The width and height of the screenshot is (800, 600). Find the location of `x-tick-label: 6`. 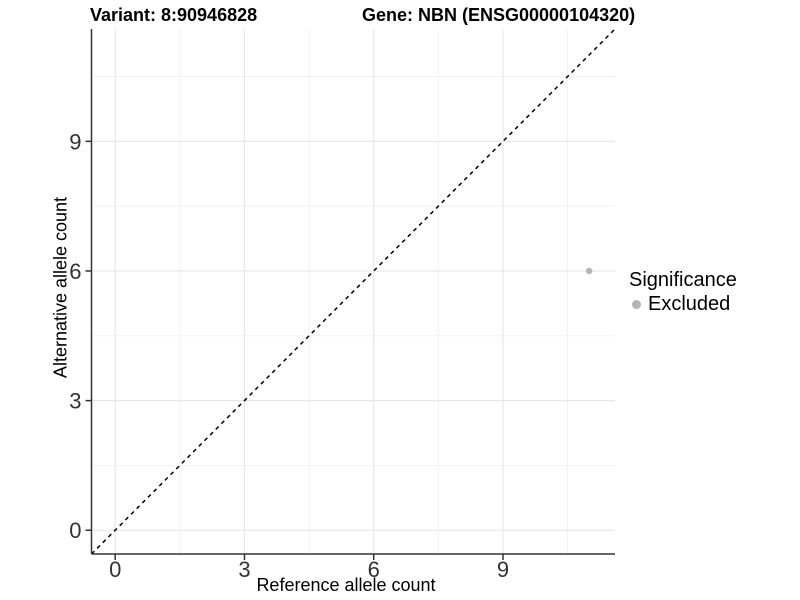

x-tick-label: 6 is located at coordinates (374, 569).